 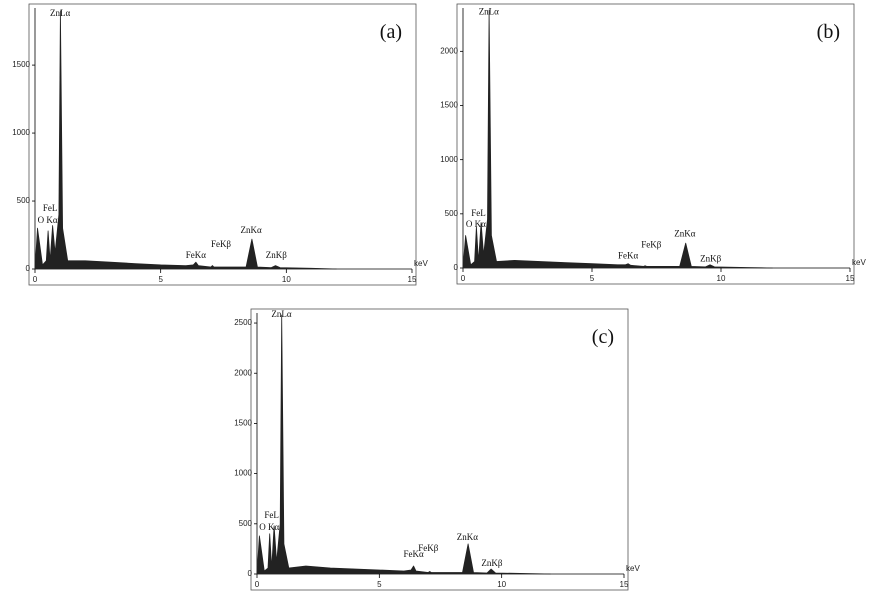 I want to click on panel-label: (b), so click(x=828, y=32).